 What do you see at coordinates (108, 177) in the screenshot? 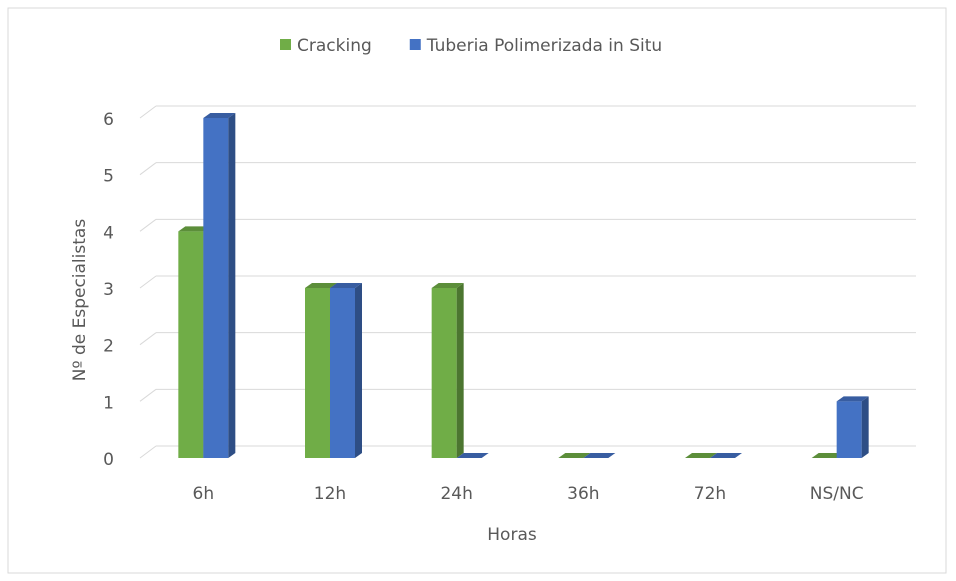
I see `y-tick-label: 5` at bounding box center [108, 177].